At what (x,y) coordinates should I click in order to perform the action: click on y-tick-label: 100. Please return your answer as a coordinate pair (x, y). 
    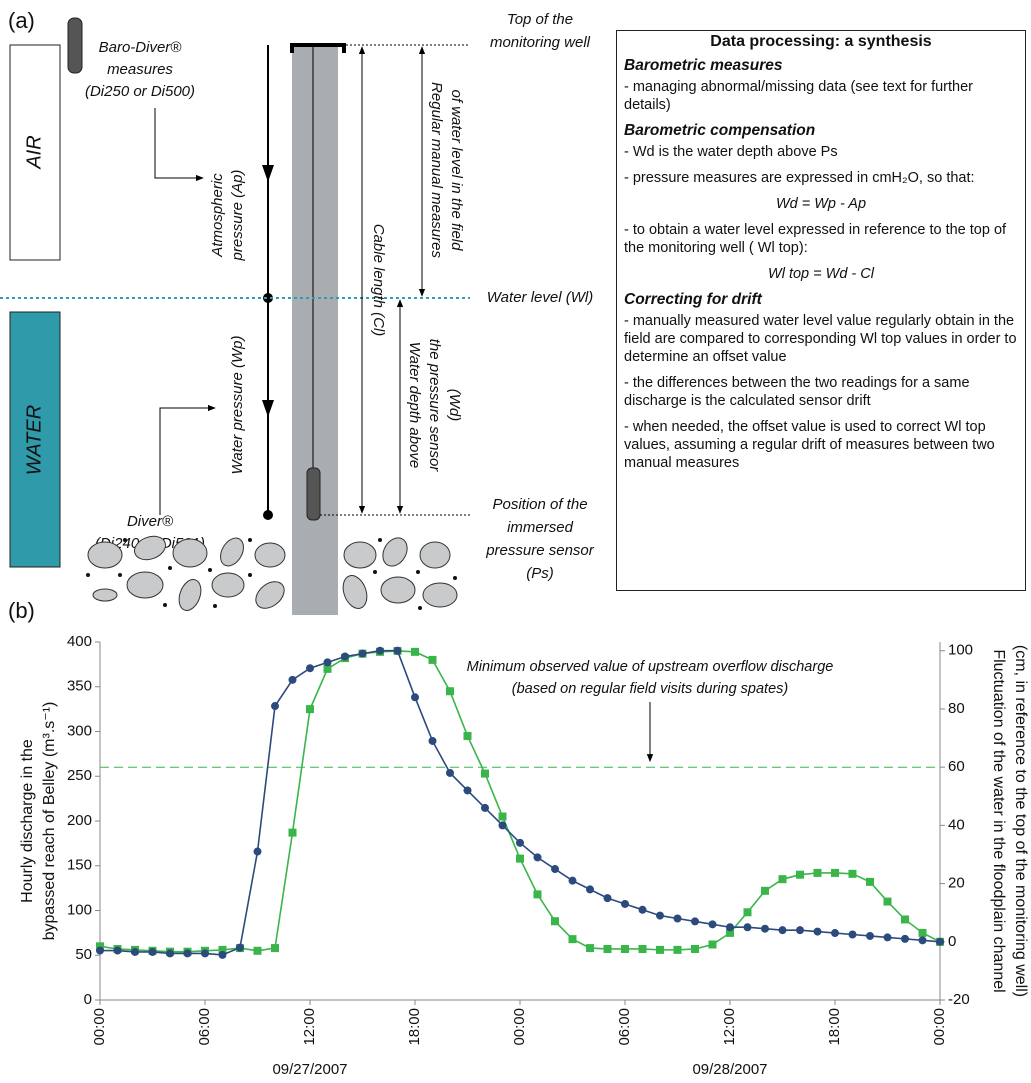
    Looking at the image, I should click on (79, 909).